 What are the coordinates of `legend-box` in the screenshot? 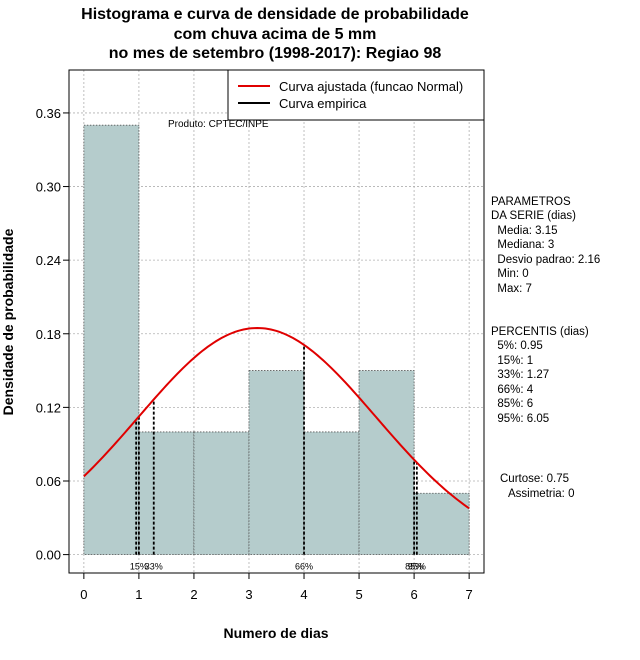 It's located at (356, 95).